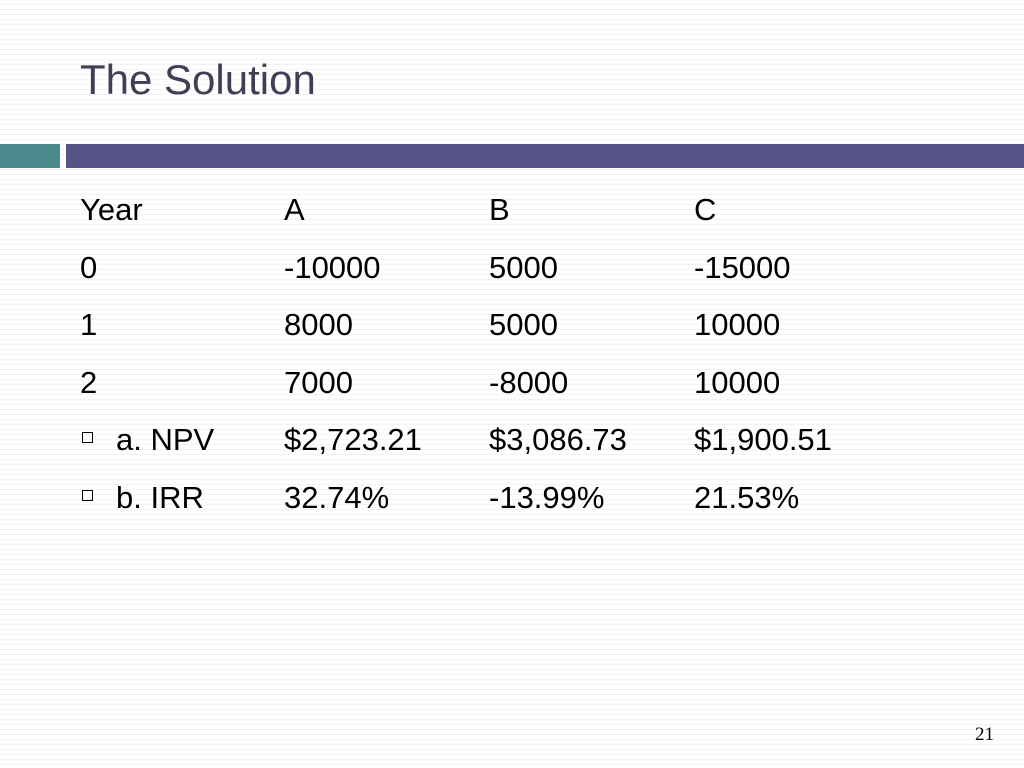 The width and height of the screenshot is (1024, 768). Describe the element at coordinates (89, 324) in the screenshot. I see `row-year: 1` at that location.